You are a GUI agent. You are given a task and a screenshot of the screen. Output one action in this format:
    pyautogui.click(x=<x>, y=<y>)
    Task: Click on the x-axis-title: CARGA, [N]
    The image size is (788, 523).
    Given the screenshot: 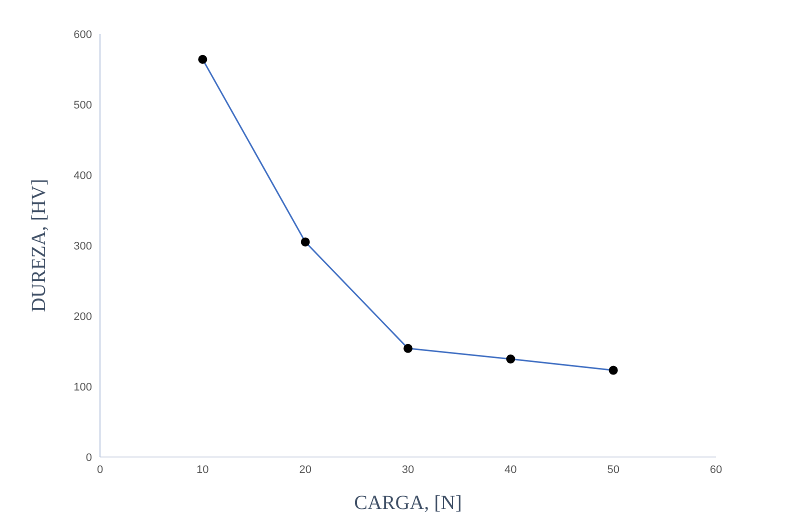 What is the action you would take?
    pyautogui.click(x=408, y=503)
    